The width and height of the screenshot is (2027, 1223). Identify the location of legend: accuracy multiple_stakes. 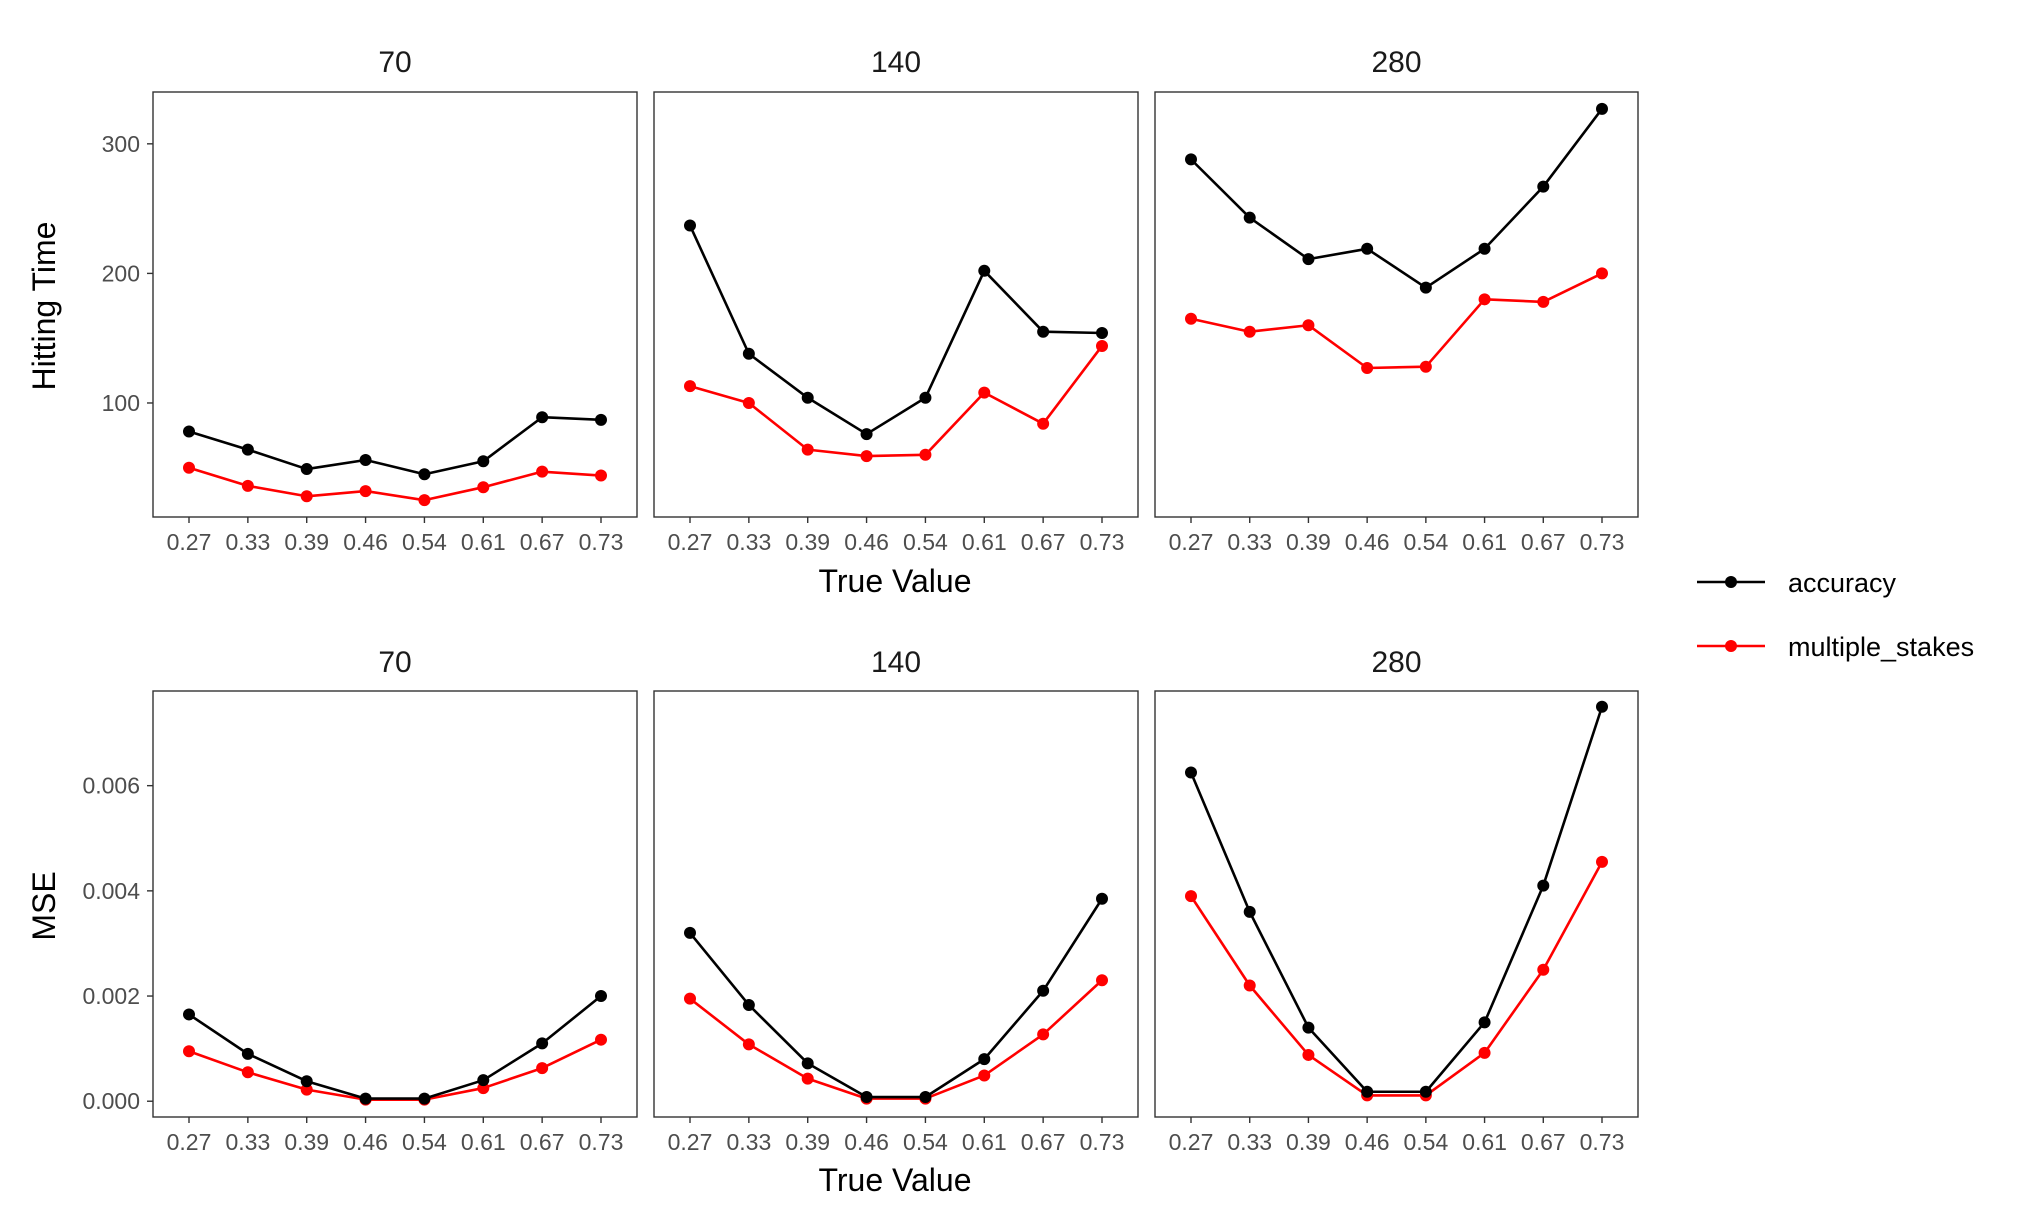
(1835, 615).